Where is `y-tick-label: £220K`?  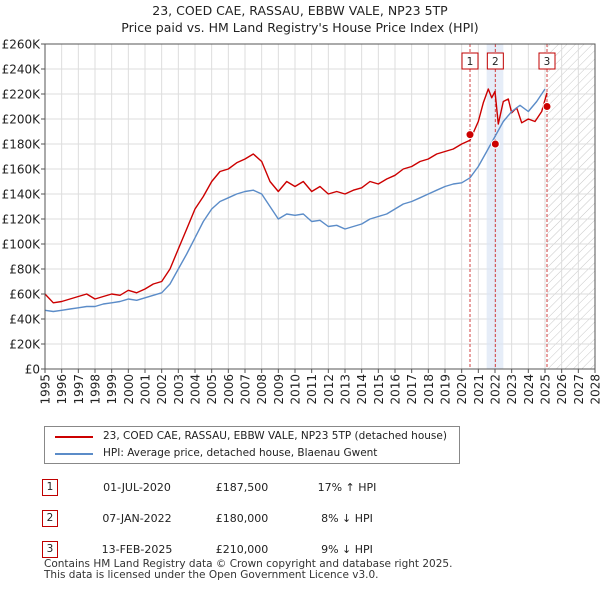
y-tick-label: £220K is located at coordinates (22, 95).